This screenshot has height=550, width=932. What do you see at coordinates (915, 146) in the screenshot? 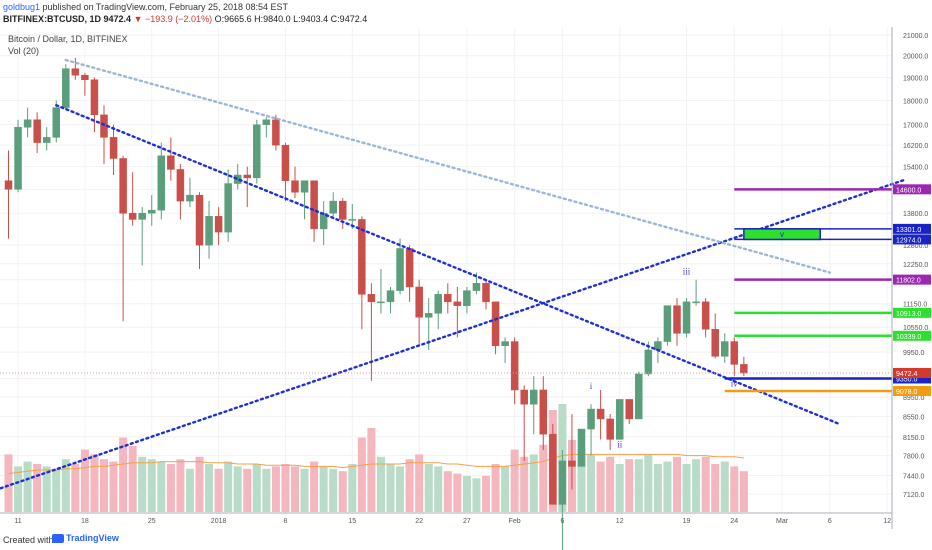
I see `y-tick-label: 16200.0` at bounding box center [915, 146].